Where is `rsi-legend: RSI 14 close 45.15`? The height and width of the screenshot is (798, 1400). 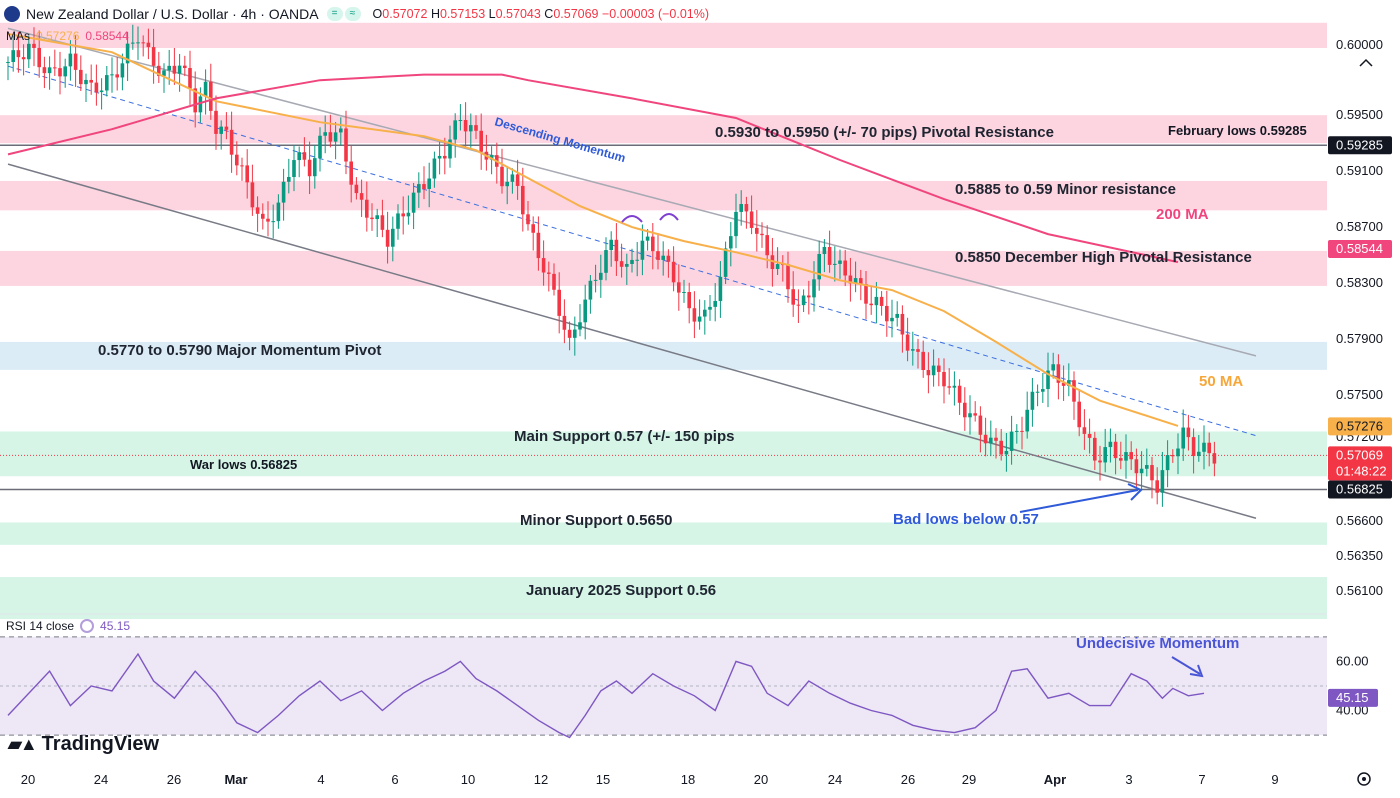
rsi-legend: RSI 14 close 45.15 is located at coordinates (68, 626).